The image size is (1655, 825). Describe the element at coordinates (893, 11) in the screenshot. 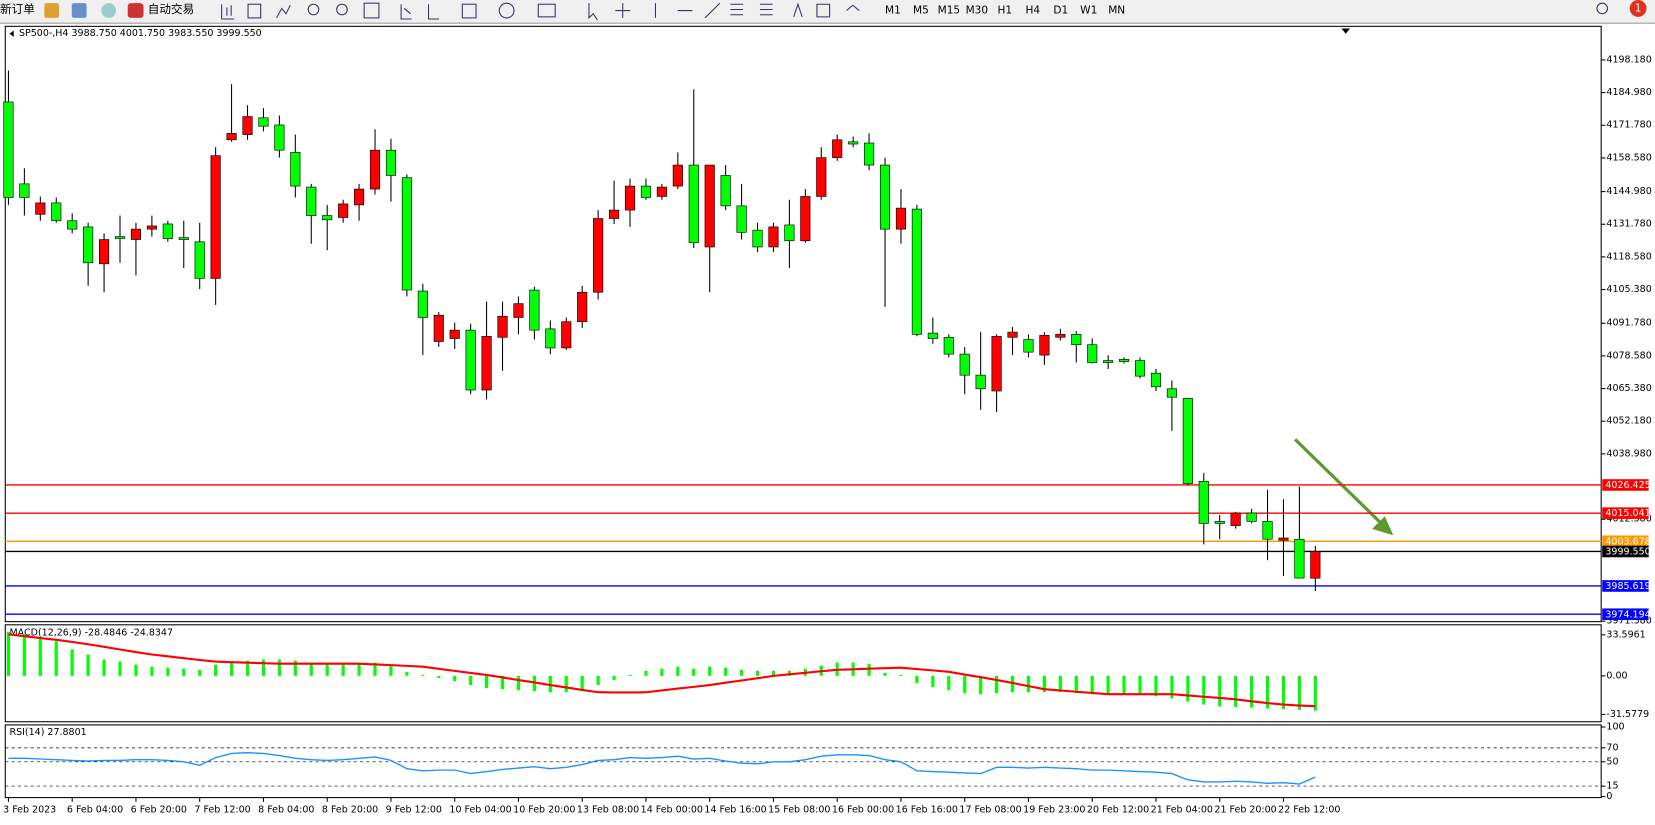

I see `timeframe-button: M1` at that location.